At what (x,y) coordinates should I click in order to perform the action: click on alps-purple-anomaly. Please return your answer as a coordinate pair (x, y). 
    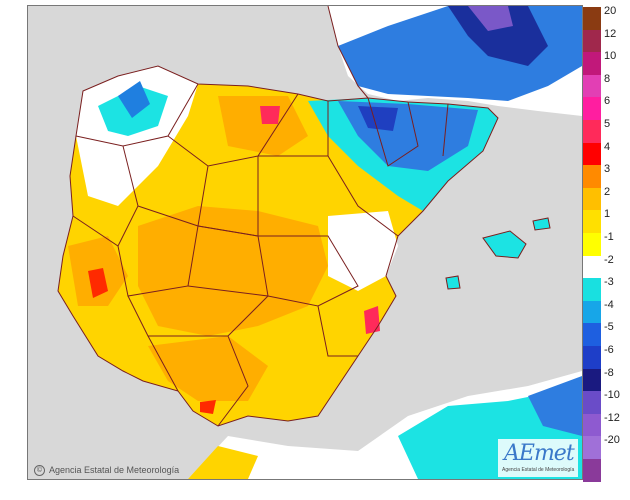
    Looking at the image, I should click on (490, 18).